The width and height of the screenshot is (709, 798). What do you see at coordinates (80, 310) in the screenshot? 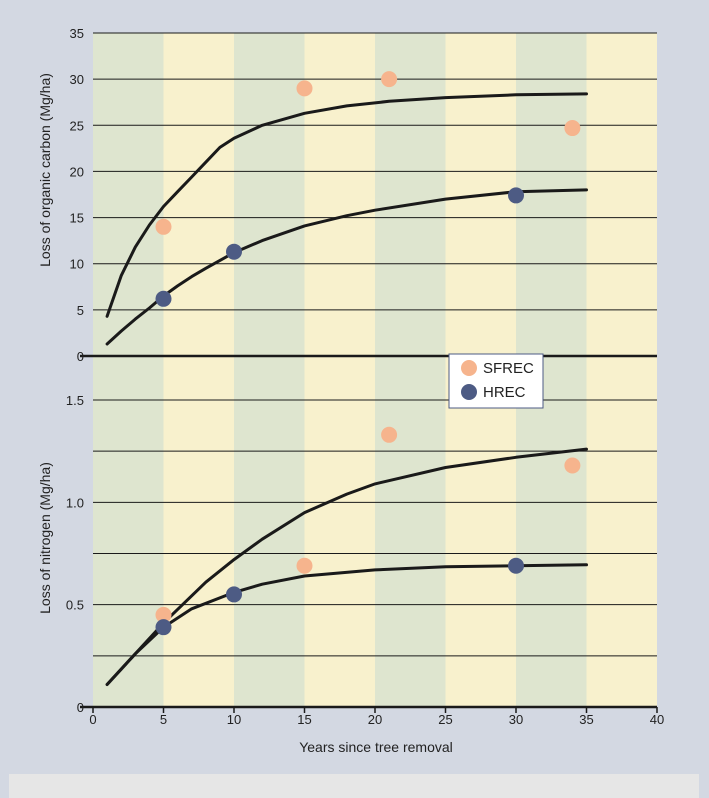
I see `top-y-tick-label-1: 5` at bounding box center [80, 310].